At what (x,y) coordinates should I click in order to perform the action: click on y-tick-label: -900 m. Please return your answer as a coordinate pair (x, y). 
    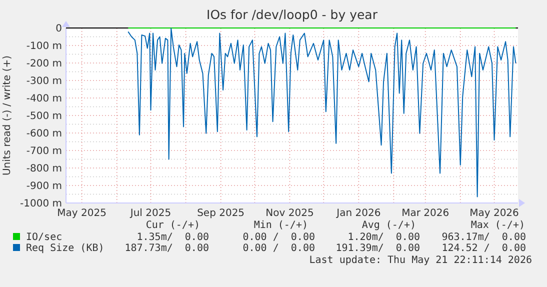
    Looking at the image, I should click on (44, 186).